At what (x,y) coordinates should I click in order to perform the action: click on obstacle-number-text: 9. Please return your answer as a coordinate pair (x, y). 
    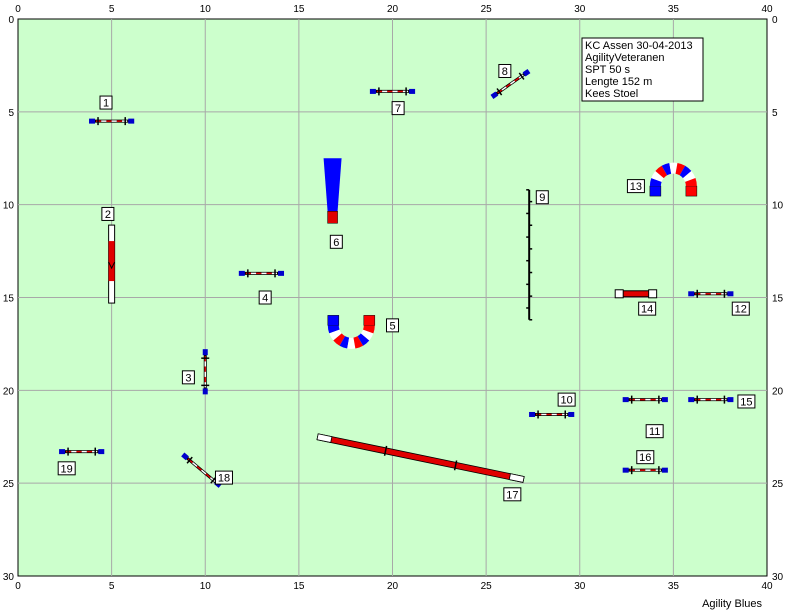
    Looking at the image, I should click on (542, 198).